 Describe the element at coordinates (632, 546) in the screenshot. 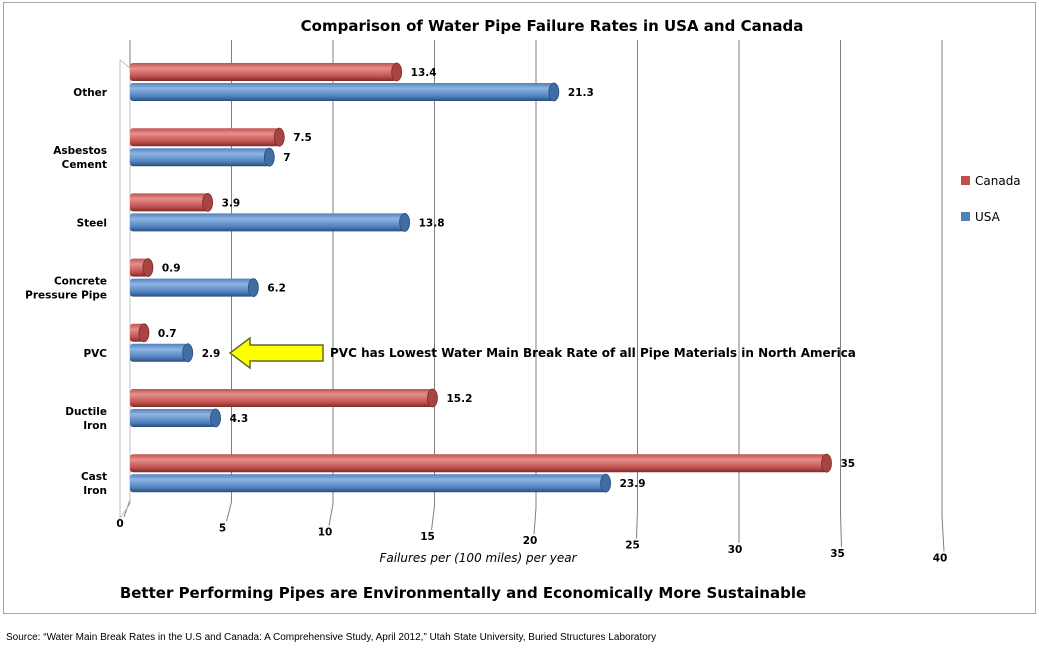

I see `x-tick-label: 25` at that location.